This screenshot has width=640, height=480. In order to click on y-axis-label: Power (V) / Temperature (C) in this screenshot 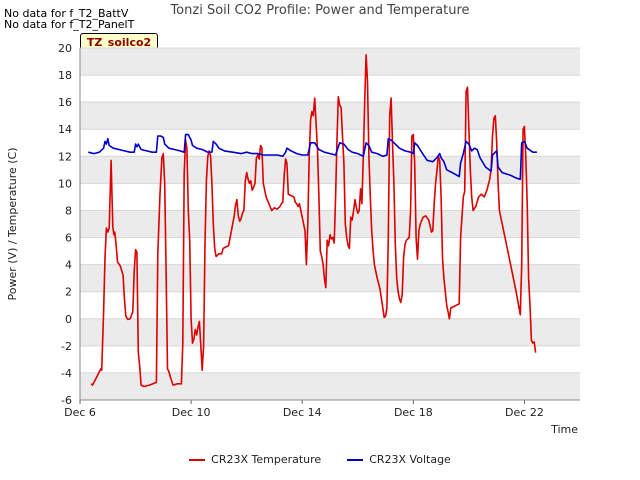, I will do `click(12, 223)`.